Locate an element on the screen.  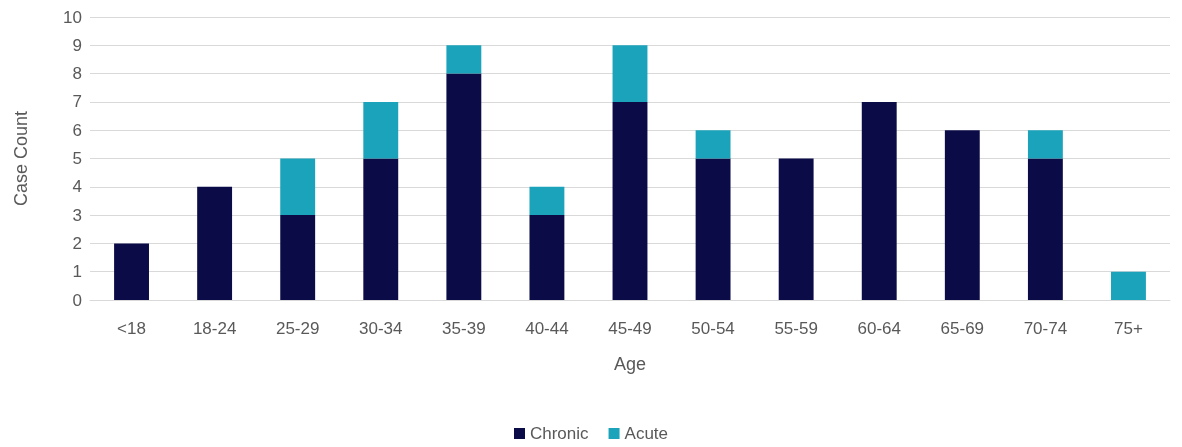
x-axis-title: Age is located at coordinates (630, 364).